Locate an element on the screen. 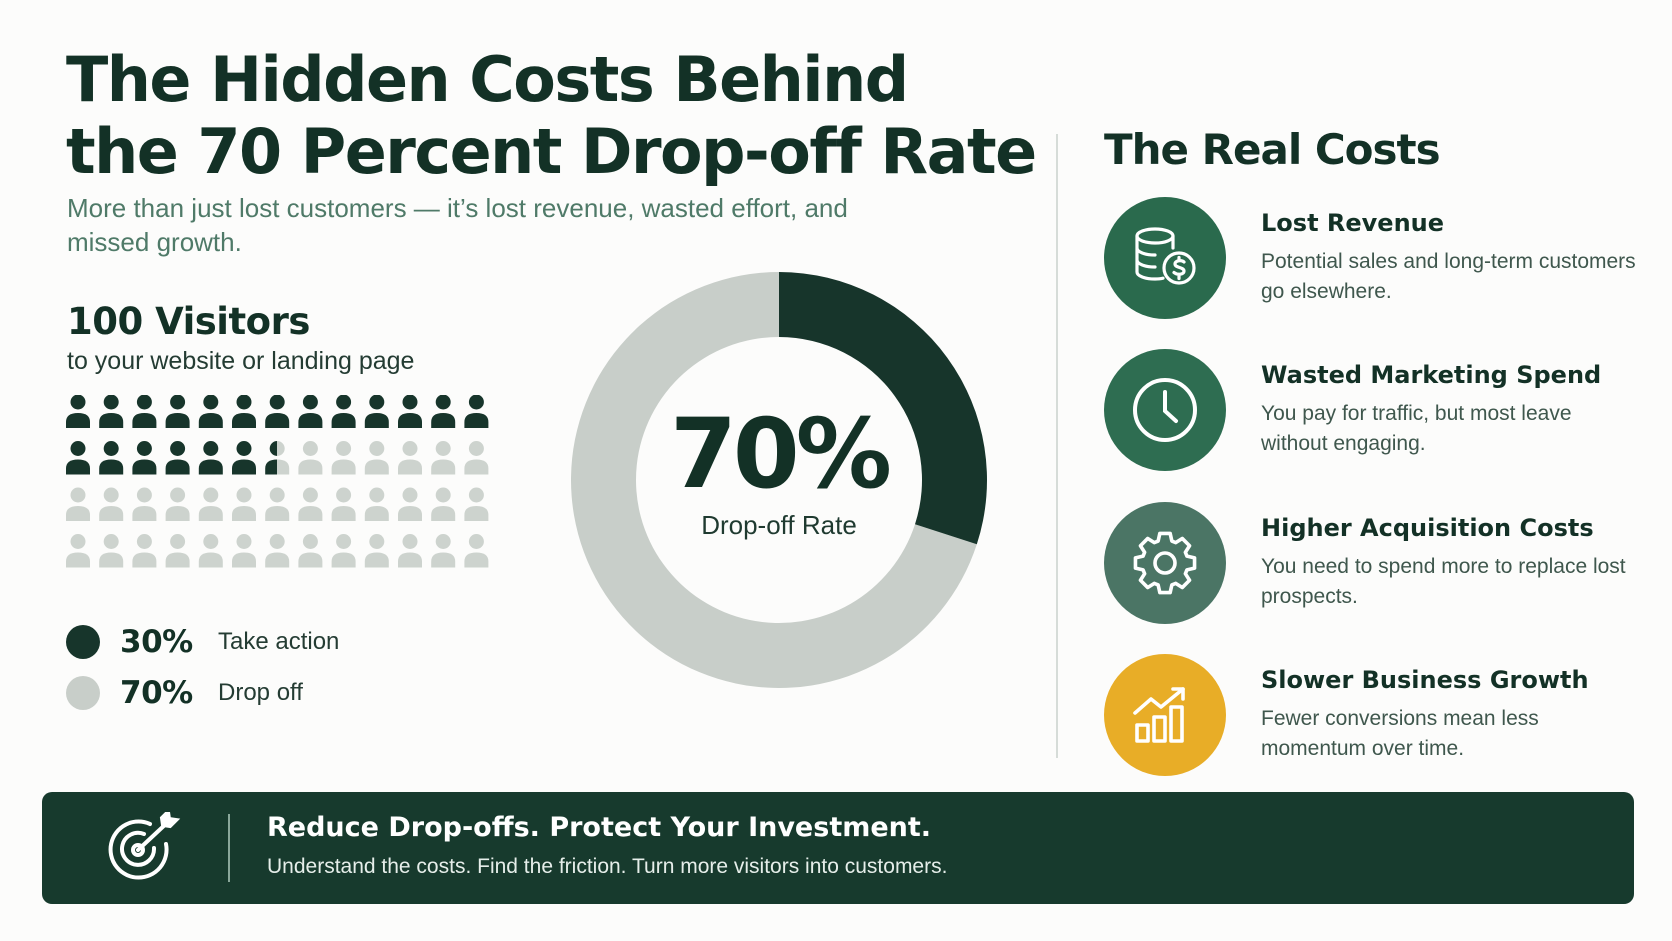 This screenshot has height=941, width=1672. cost-title: Higher Acquisition Costs is located at coordinates (1427, 528).